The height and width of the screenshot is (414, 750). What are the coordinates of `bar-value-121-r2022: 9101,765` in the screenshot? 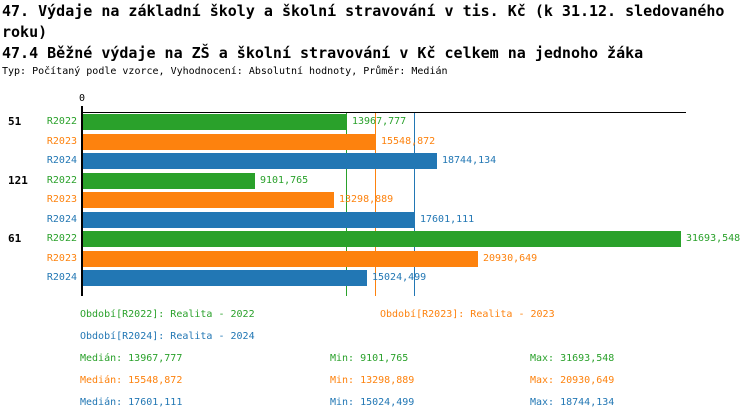 It's located at (284, 180).